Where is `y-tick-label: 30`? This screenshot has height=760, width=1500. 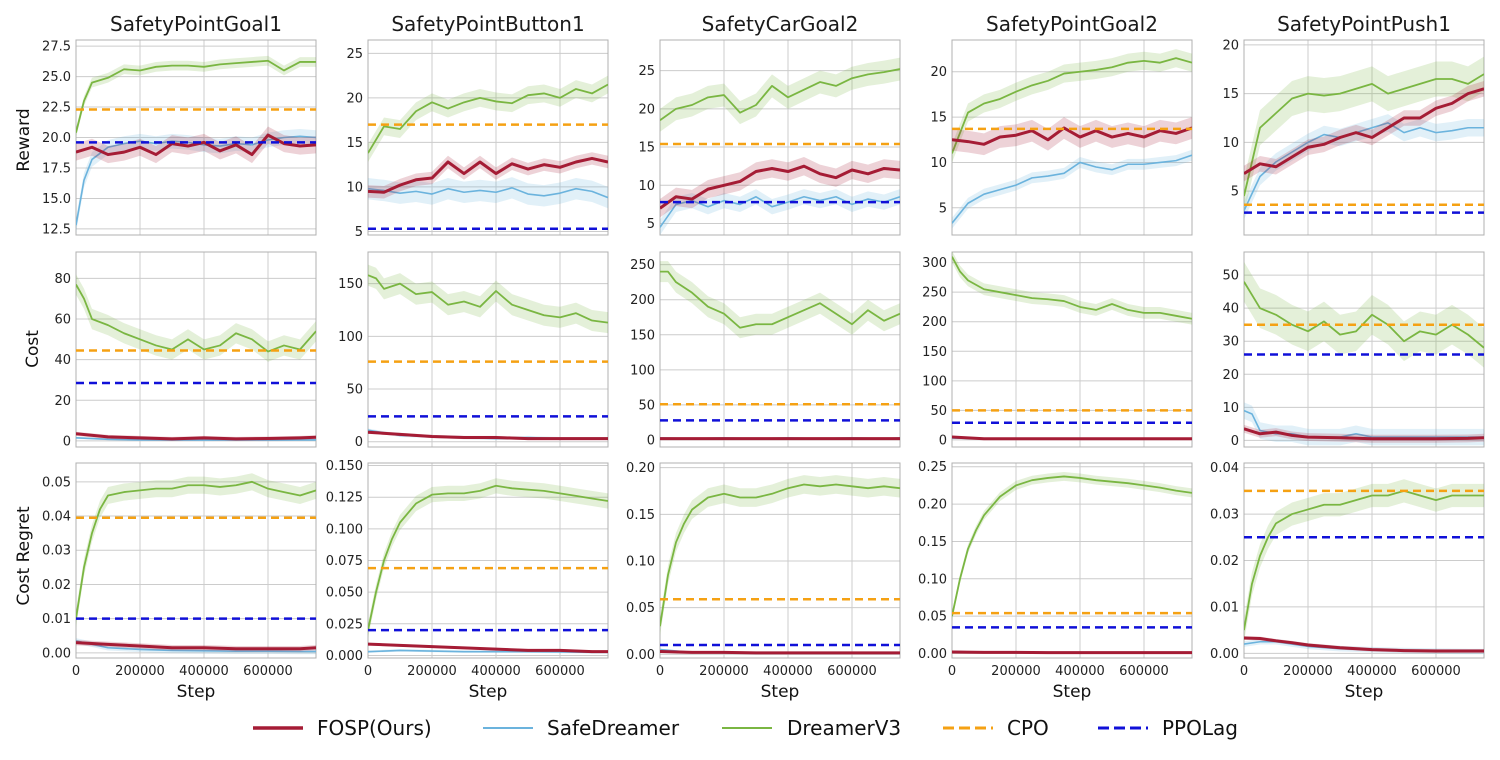 y-tick-label: 30 is located at coordinates (1230, 342).